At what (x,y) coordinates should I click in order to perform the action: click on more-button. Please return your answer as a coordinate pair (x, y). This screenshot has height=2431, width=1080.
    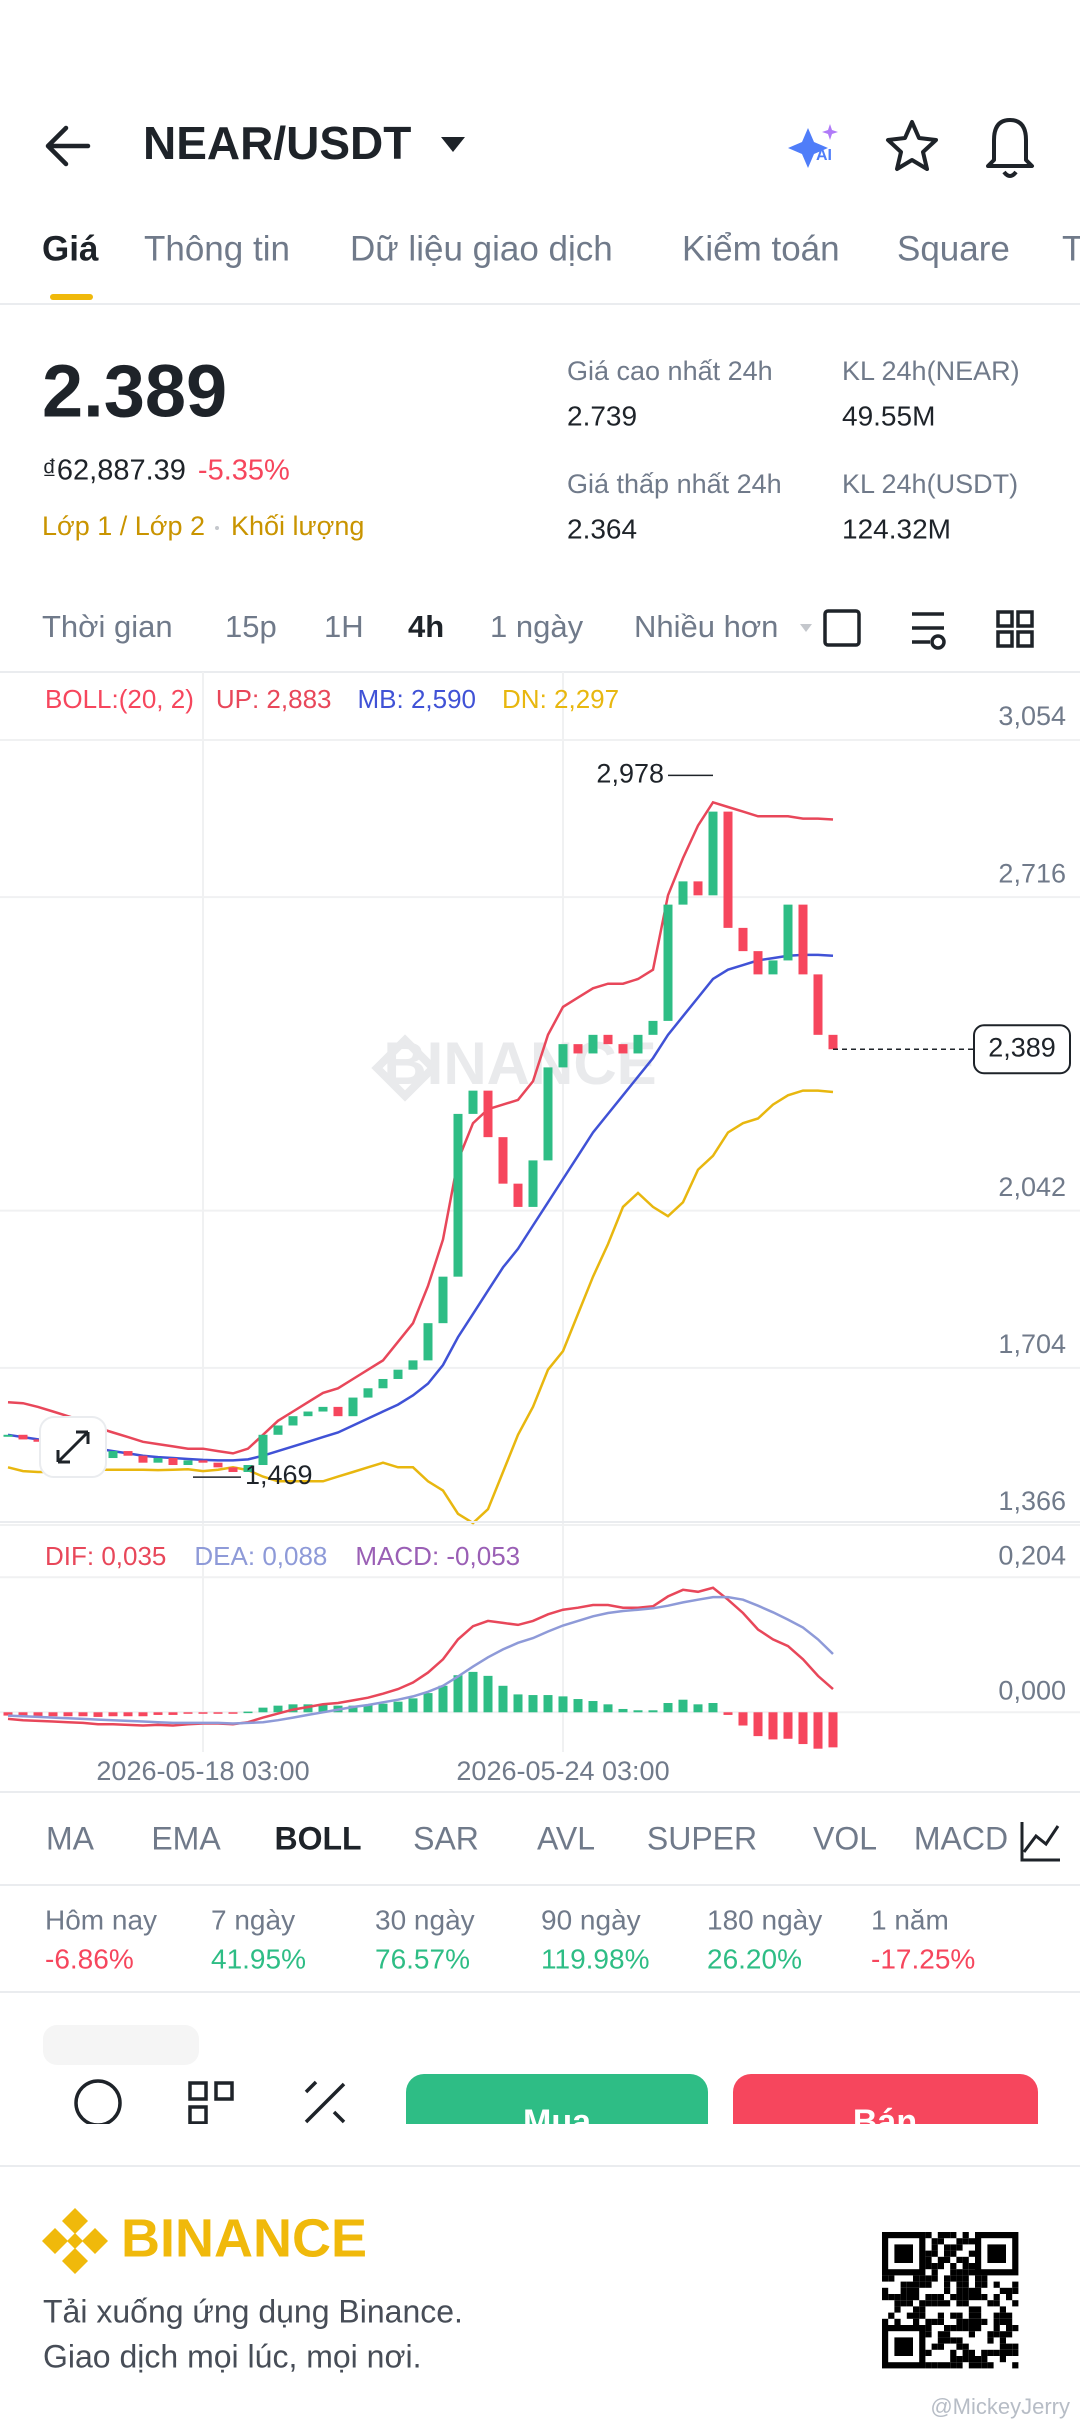
    Looking at the image, I should click on (198, 2091).